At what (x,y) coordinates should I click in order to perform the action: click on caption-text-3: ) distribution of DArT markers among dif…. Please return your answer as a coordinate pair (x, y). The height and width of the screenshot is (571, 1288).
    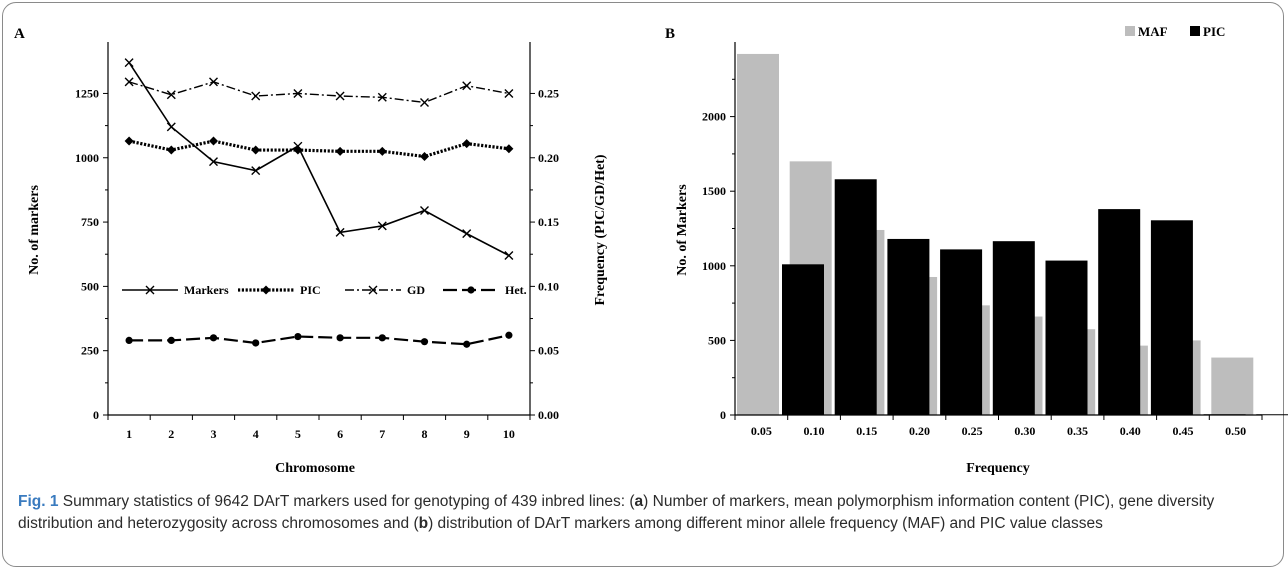
    Looking at the image, I should click on (765, 523).